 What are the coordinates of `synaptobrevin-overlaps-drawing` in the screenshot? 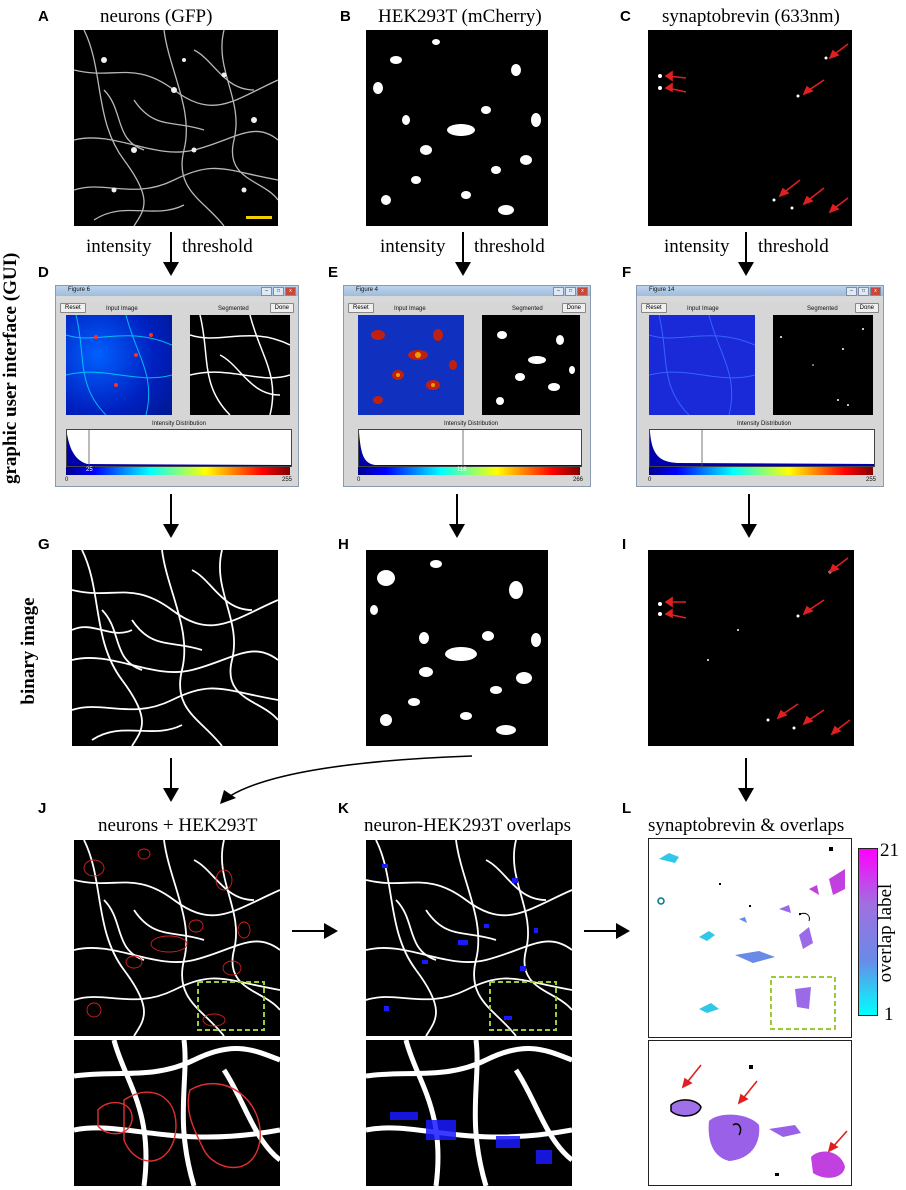 It's located at (751, 938).